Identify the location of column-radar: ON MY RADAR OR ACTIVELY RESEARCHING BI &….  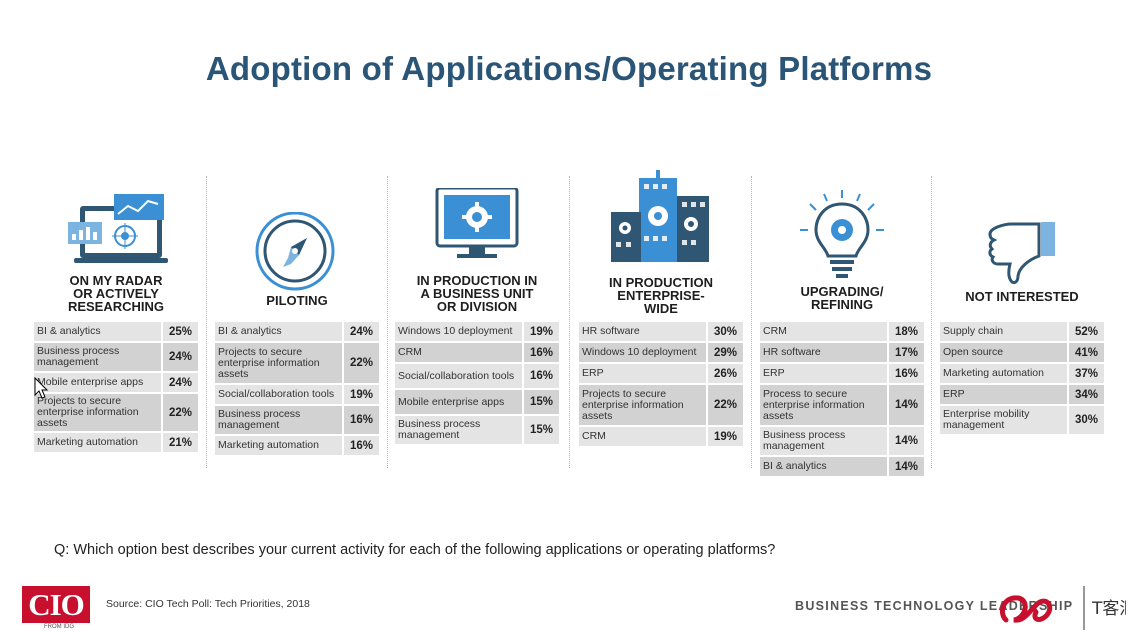
(116, 326).